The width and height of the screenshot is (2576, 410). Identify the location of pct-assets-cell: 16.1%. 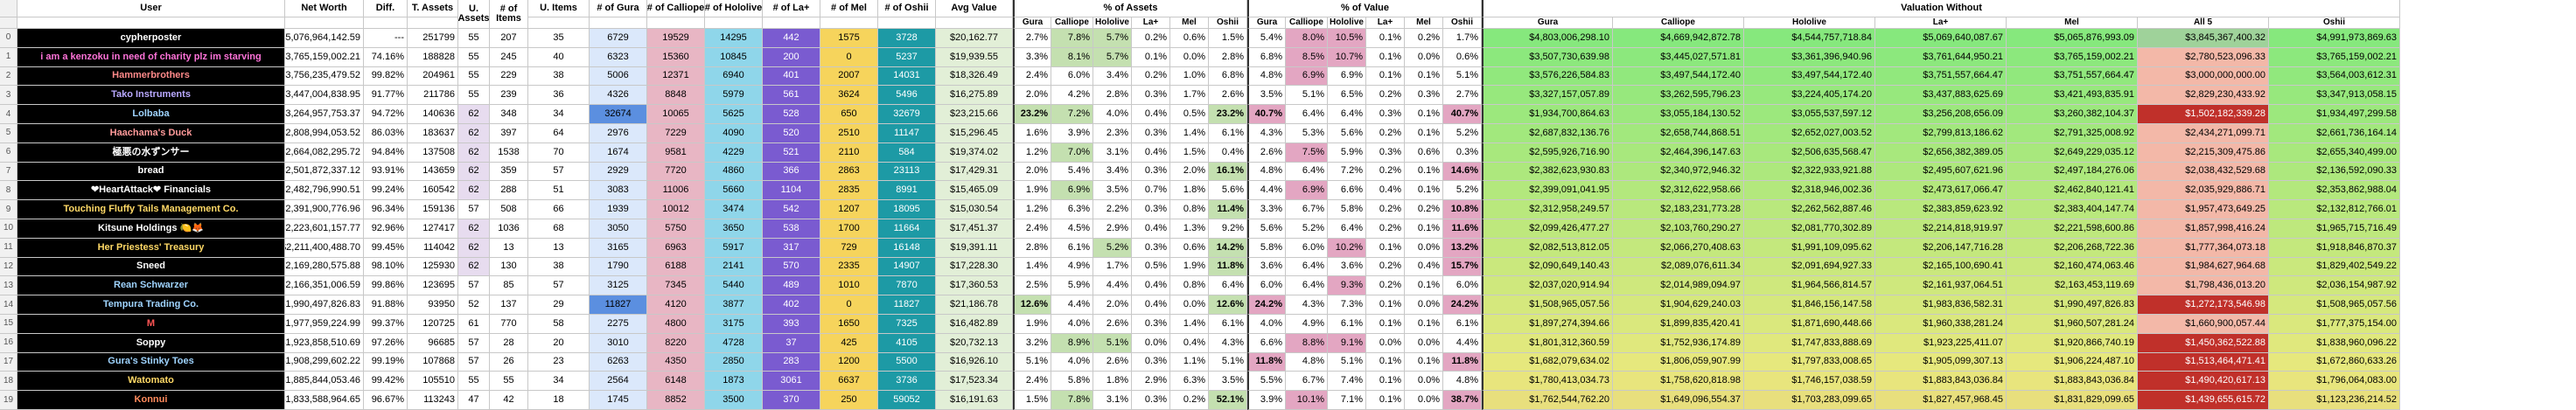
(1228, 172).